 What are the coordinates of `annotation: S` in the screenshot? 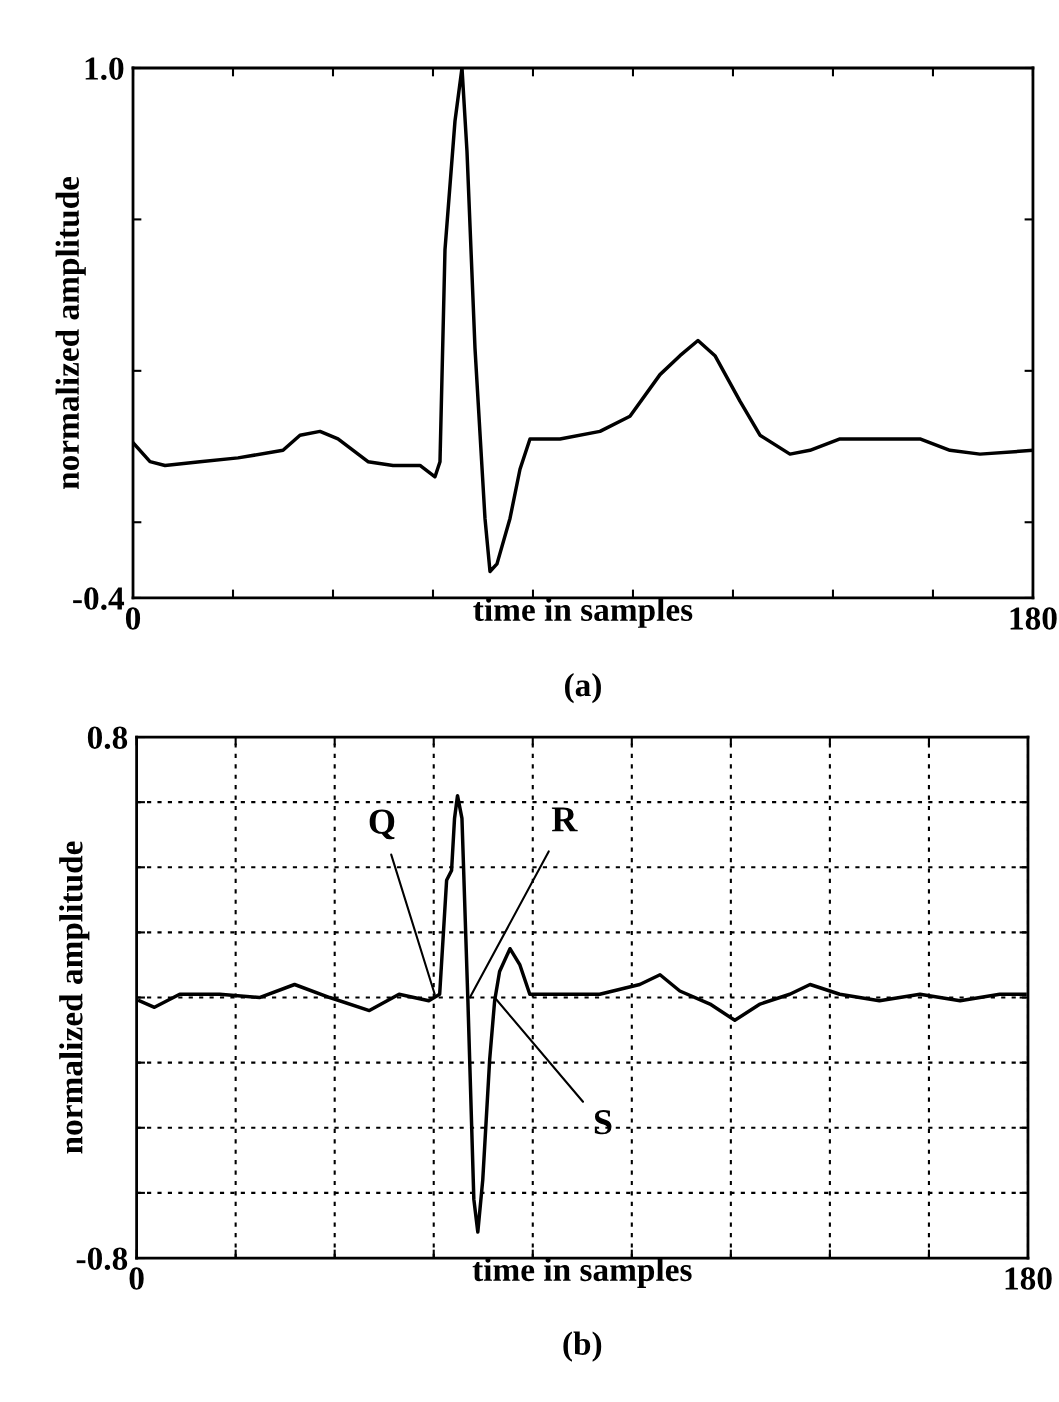 It's located at (603, 1122).